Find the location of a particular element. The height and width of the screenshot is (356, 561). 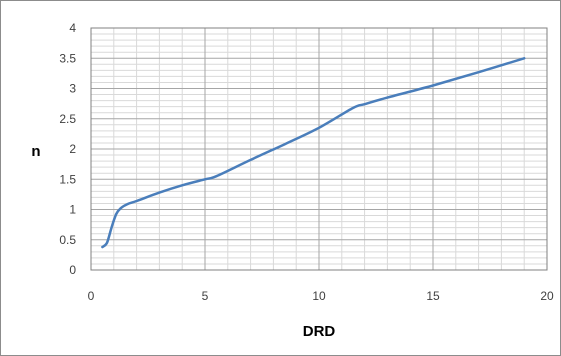

y-tick-label: 4 is located at coordinates (72, 28).